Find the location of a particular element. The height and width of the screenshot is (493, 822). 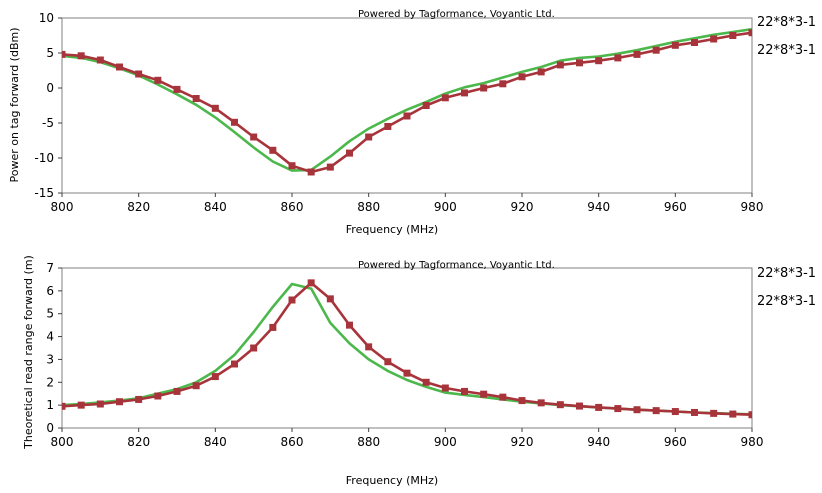

x-tick-label: 820 is located at coordinates (138, 207).